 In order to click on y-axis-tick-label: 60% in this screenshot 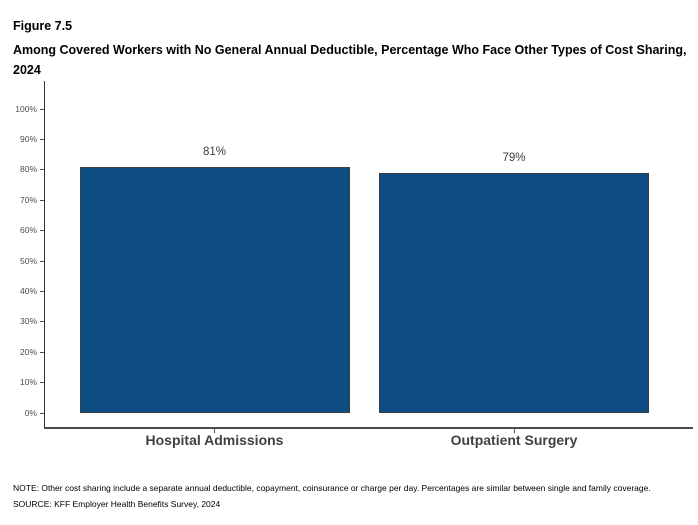, I will do `click(28, 230)`.